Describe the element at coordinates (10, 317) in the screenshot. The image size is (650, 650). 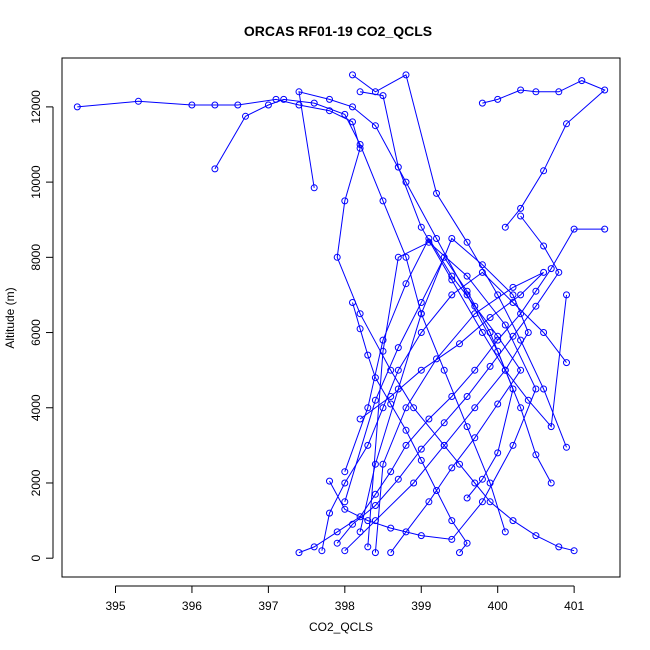
I see `y-axis-label: Altitude (m)` at that location.